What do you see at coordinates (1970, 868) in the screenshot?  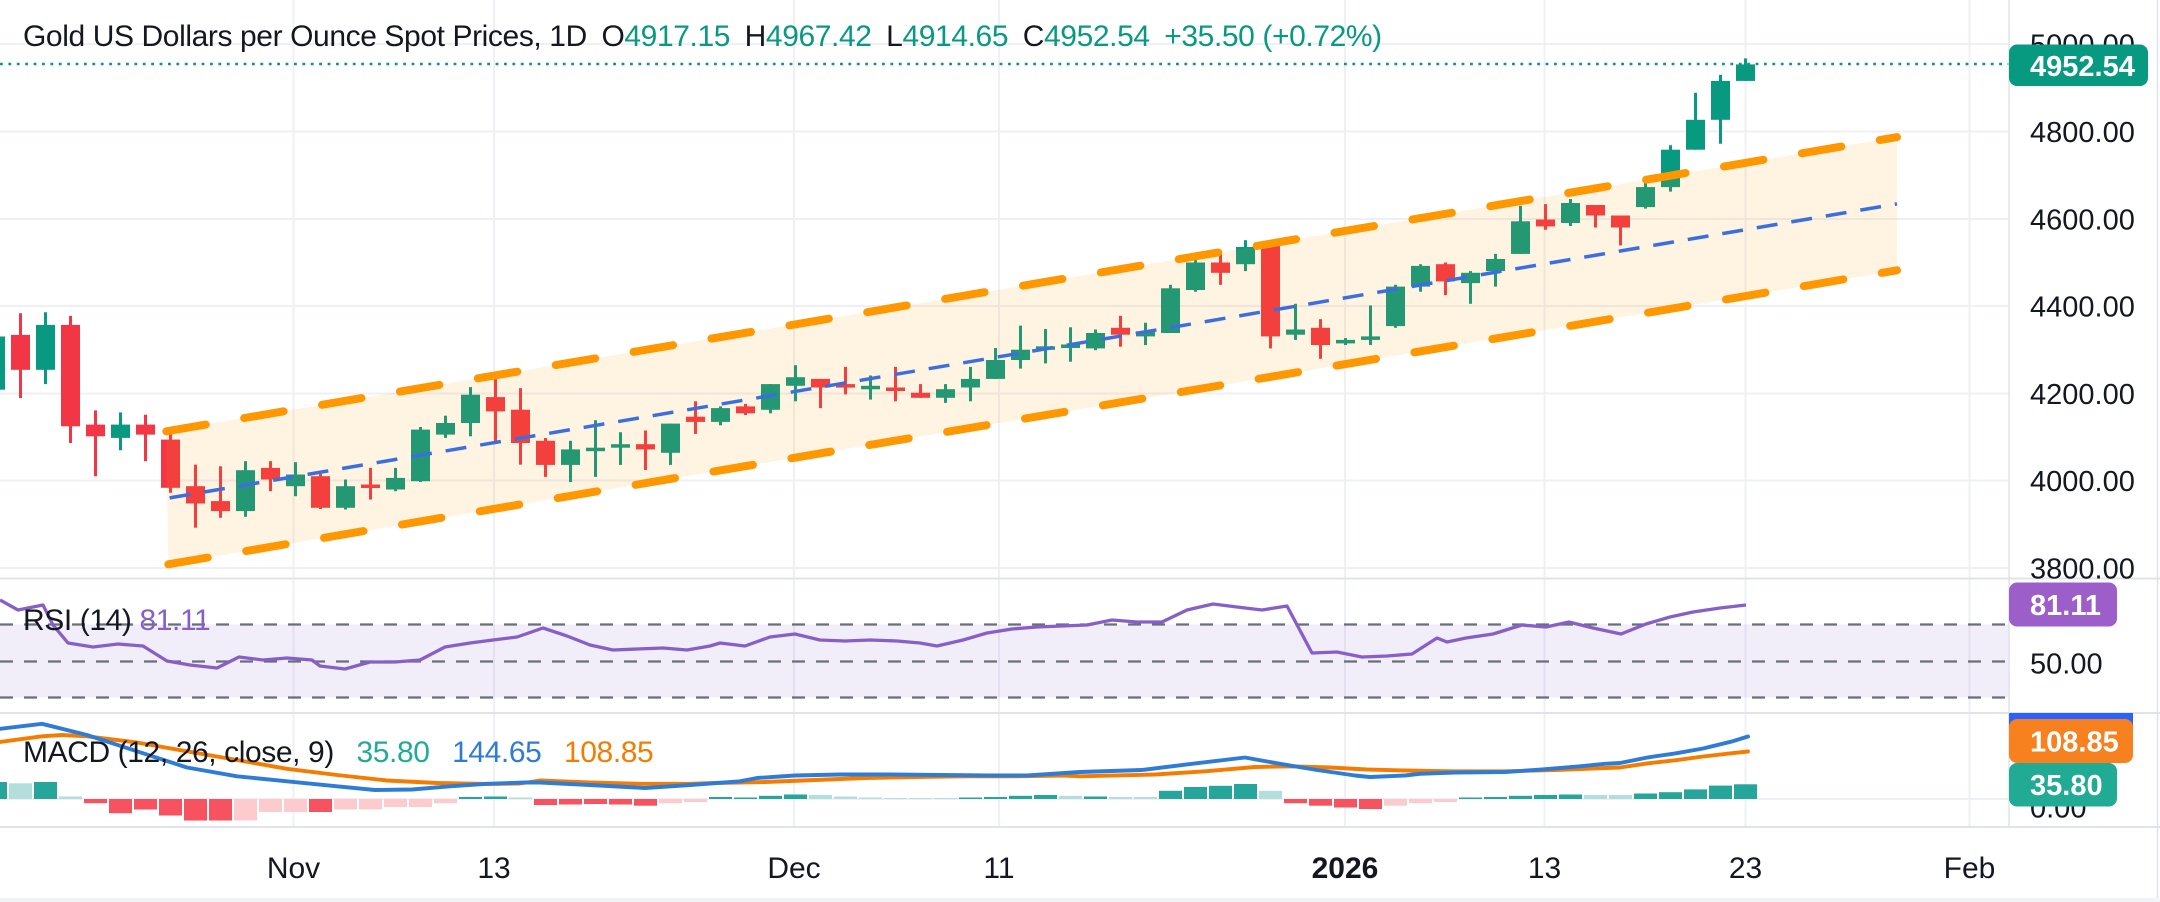 I see `svg-text: Feb` at bounding box center [1970, 868].